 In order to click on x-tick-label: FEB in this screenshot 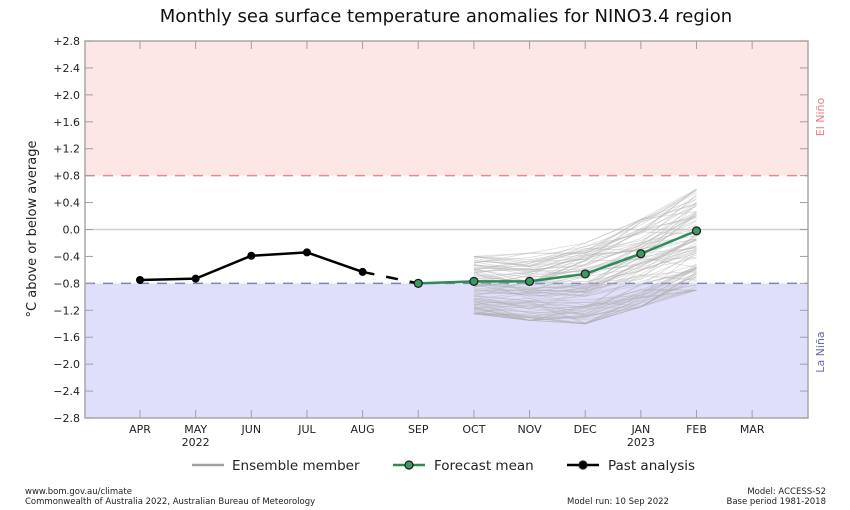, I will do `click(696, 429)`.